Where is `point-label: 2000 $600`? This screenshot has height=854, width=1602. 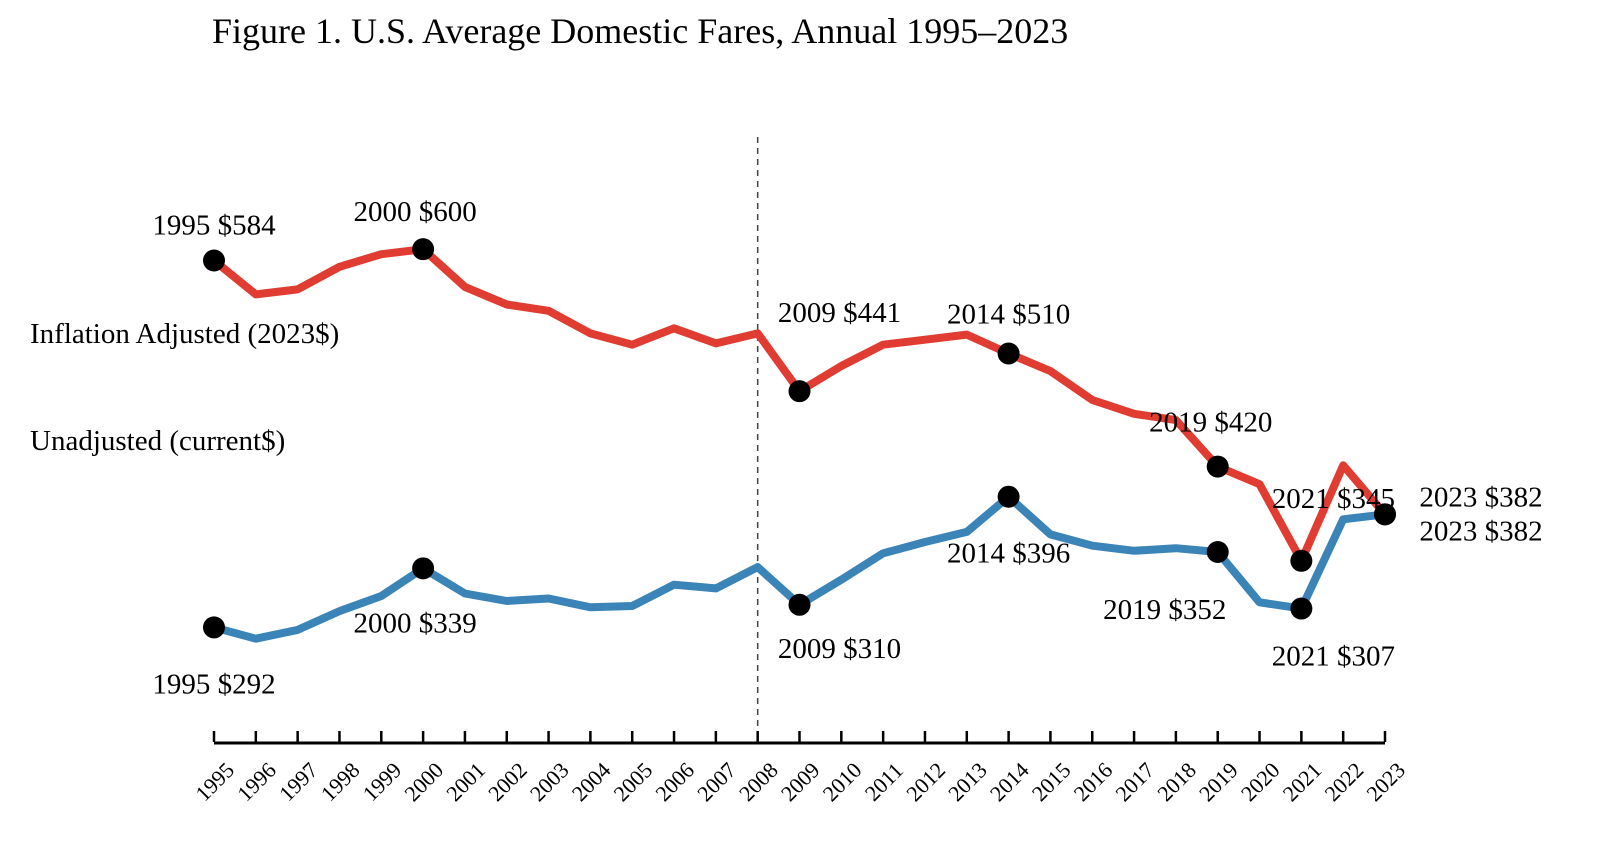 point-label: 2000 $600 is located at coordinates (414, 212).